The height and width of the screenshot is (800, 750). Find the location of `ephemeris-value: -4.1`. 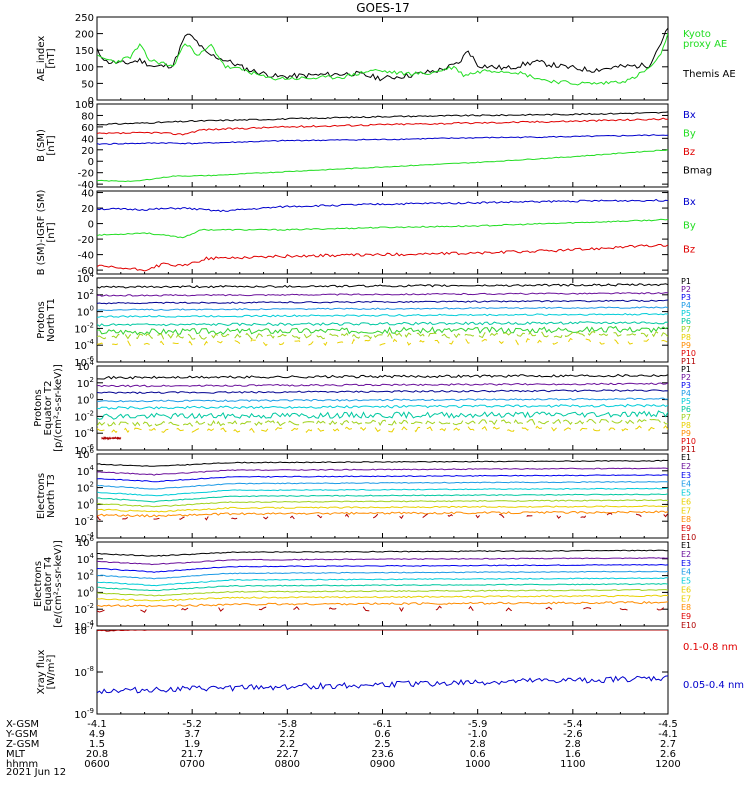

ephemeris-value: -4.1 is located at coordinates (668, 734).